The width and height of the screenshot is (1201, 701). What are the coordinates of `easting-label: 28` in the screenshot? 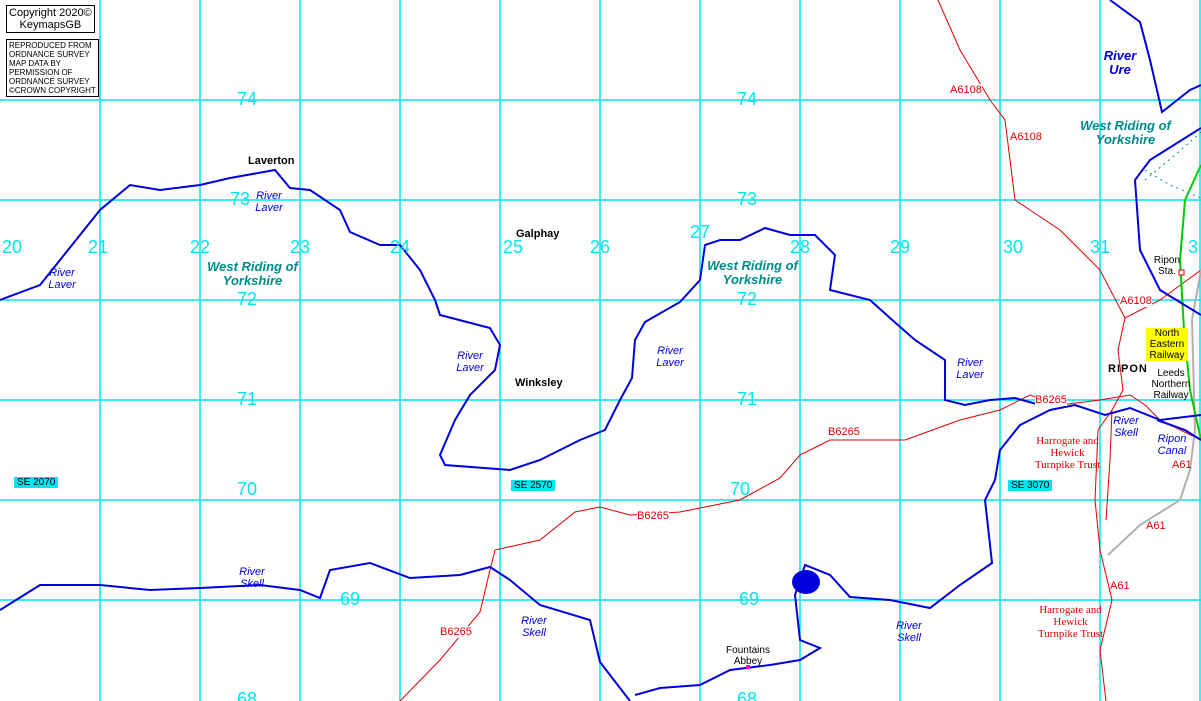 It's located at (800, 247).